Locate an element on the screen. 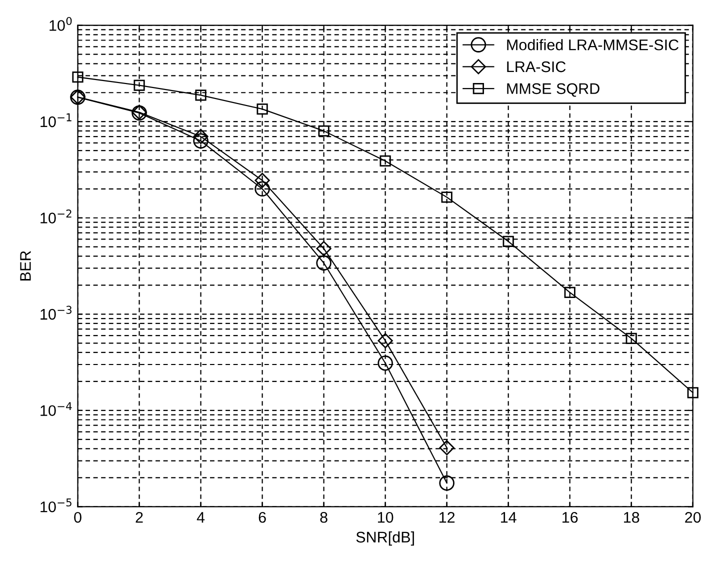  y-tick-label: 10$^{−1}$ is located at coordinates (56, 120).